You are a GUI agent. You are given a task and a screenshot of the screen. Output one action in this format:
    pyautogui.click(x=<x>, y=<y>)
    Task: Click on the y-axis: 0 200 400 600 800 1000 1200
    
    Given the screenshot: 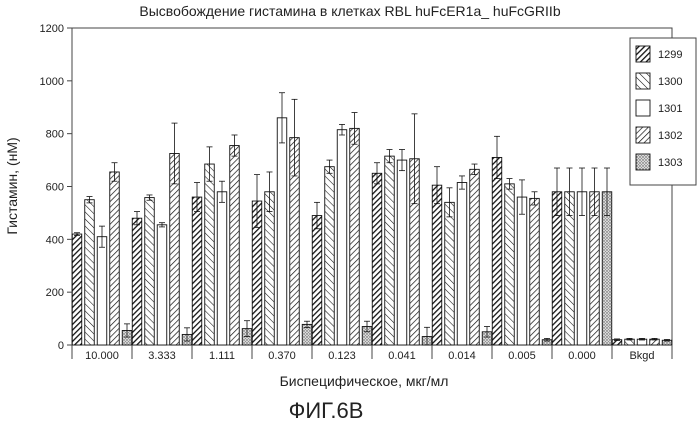 What is the action you would take?
    pyautogui.click(x=56, y=187)
    